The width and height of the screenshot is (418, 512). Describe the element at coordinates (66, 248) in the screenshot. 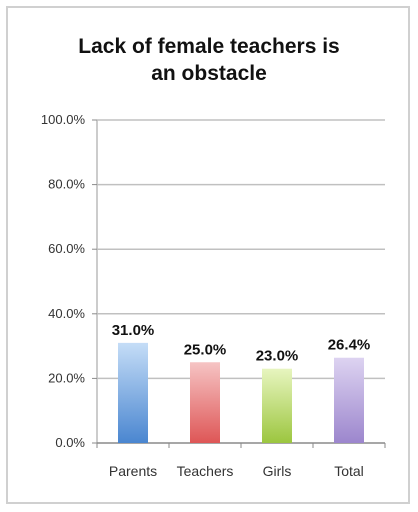

I see `y-tick-label: 60.0%` at that location.